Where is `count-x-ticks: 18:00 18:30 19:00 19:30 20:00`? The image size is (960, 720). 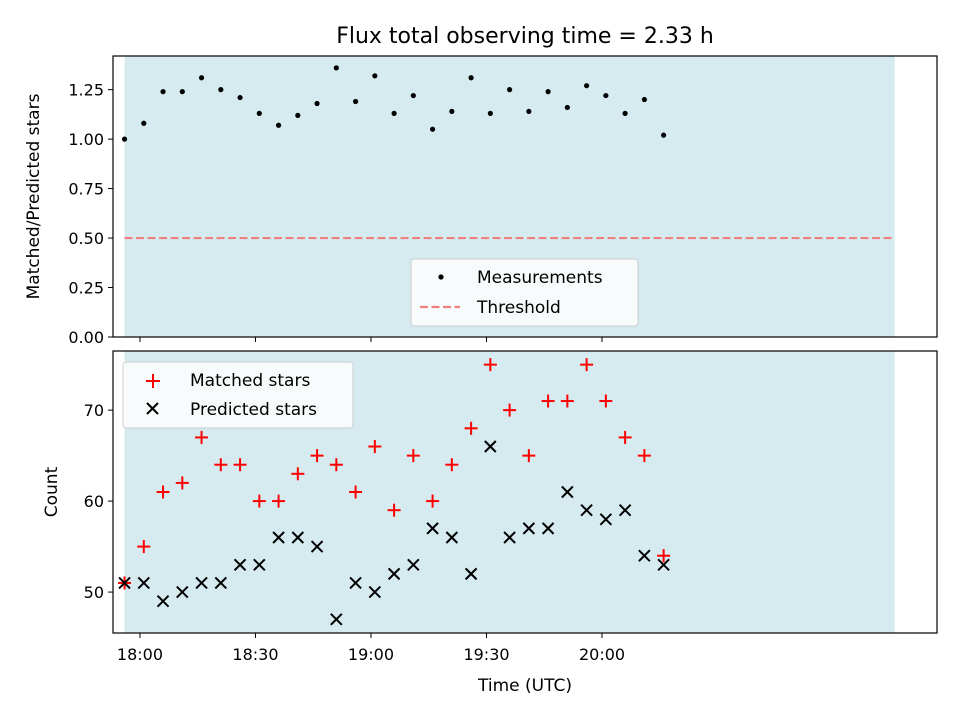
count-x-ticks: 18:00 18:30 19:00 19:30 20:00 is located at coordinates (371, 648).